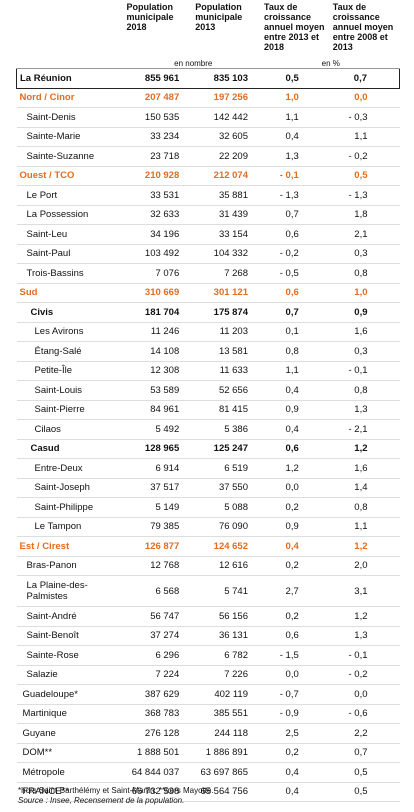 The height and width of the screenshot is (812, 414). I want to click on row-label: Saint-Philippe, so click(70, 507).